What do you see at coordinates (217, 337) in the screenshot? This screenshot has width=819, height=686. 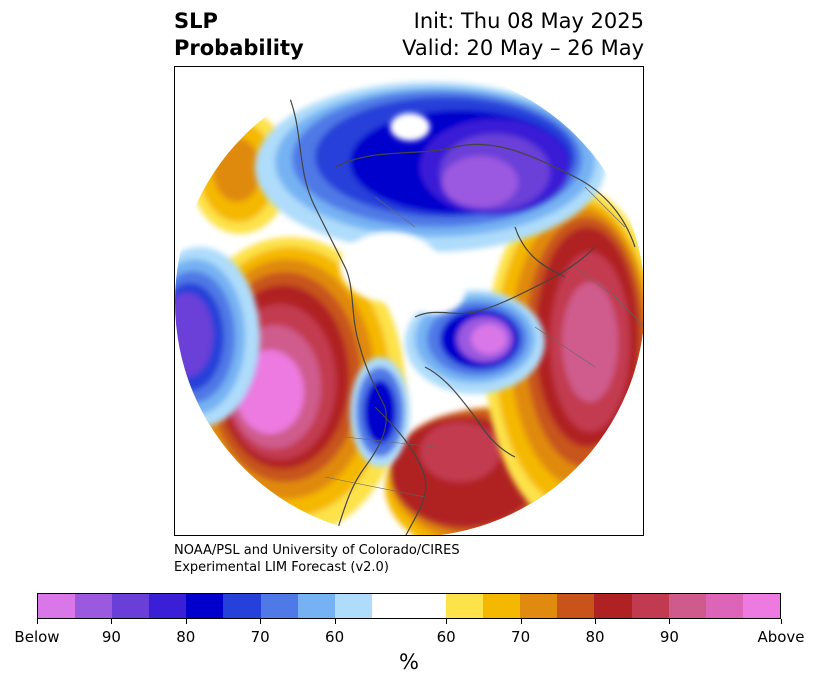 I see `west-low-region` at bounding box center [217, 337].